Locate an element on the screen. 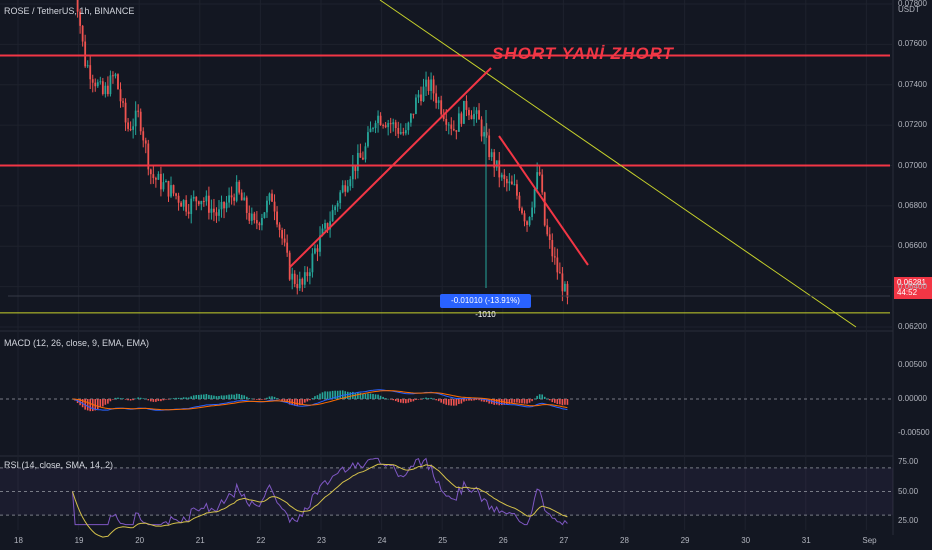  measure-label: -0.01010 (-13.91%) -1010 is located at coordinates (485, 306).